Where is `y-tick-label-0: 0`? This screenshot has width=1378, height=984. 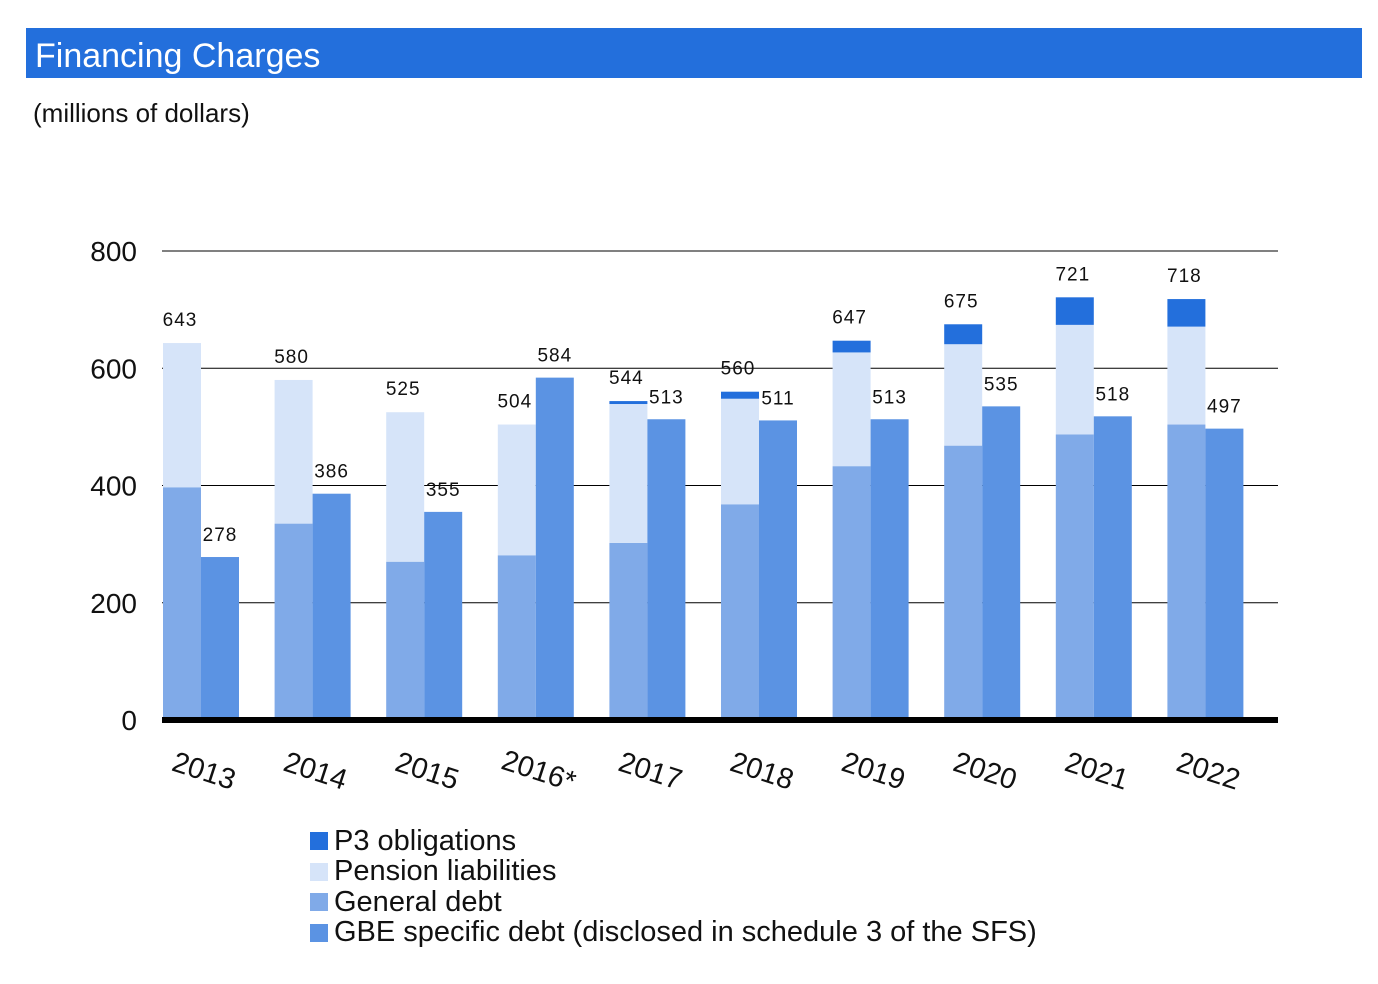
y-tick-label-0: 0 is located at coordinates (129, 720).